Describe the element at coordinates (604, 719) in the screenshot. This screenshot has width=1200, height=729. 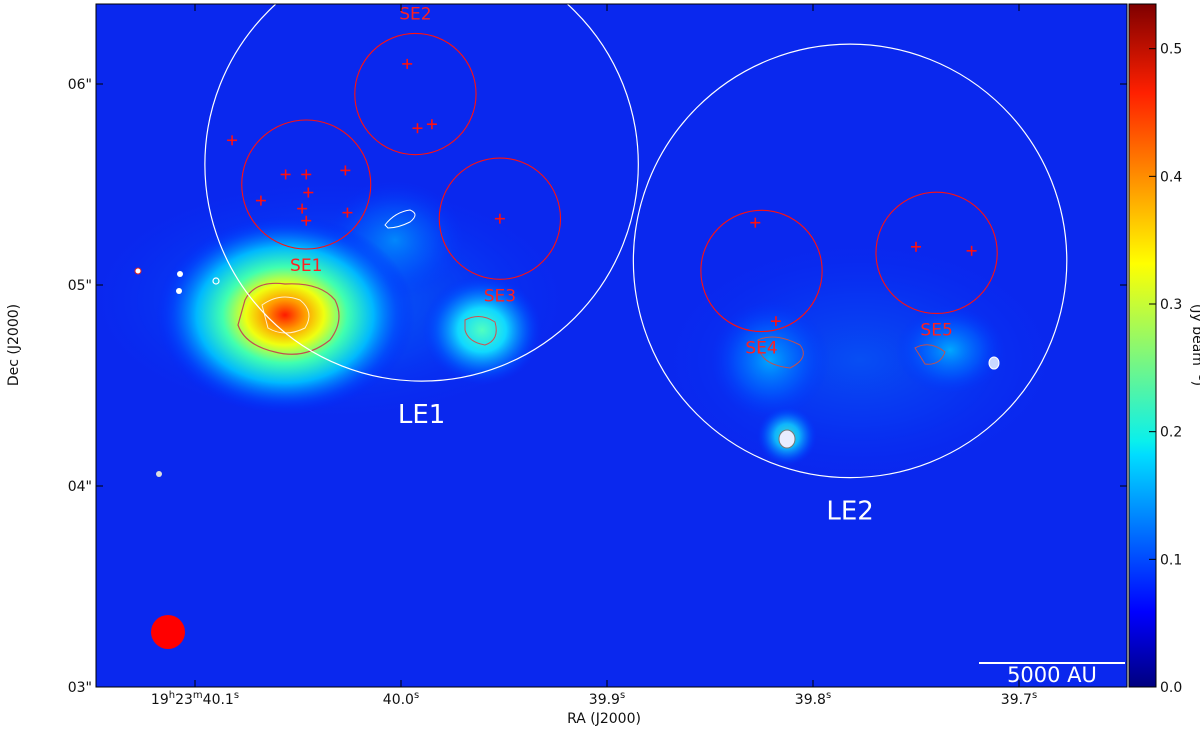
I see `x-axis-label: RA (J2000)` at that location.